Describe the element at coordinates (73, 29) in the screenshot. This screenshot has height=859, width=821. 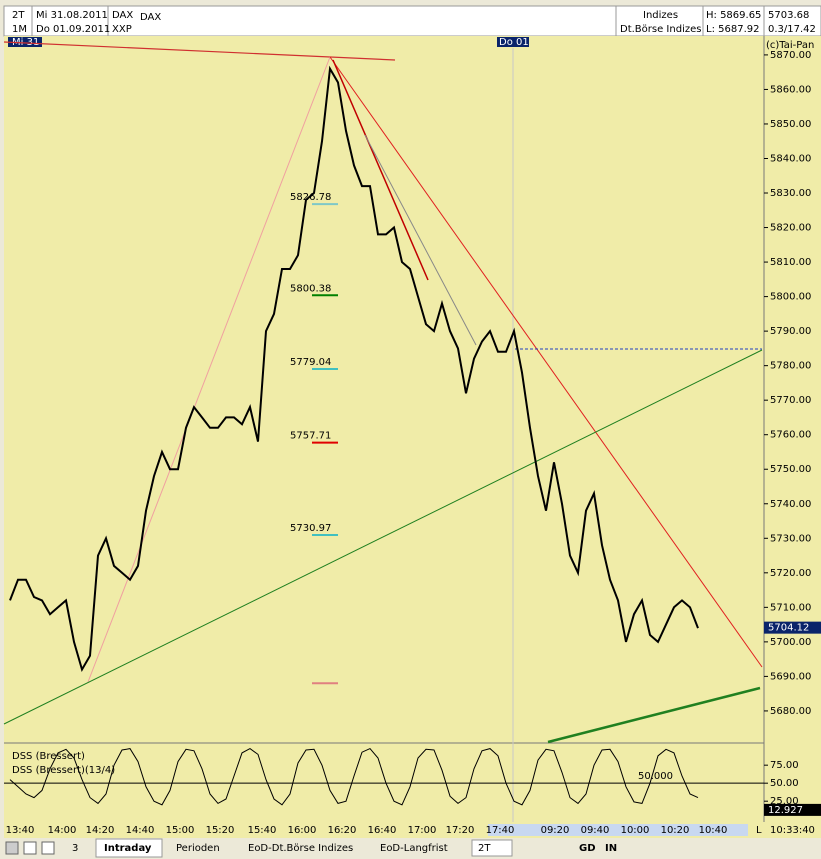
I see `date-to: Do 01.09.2011` at that location.